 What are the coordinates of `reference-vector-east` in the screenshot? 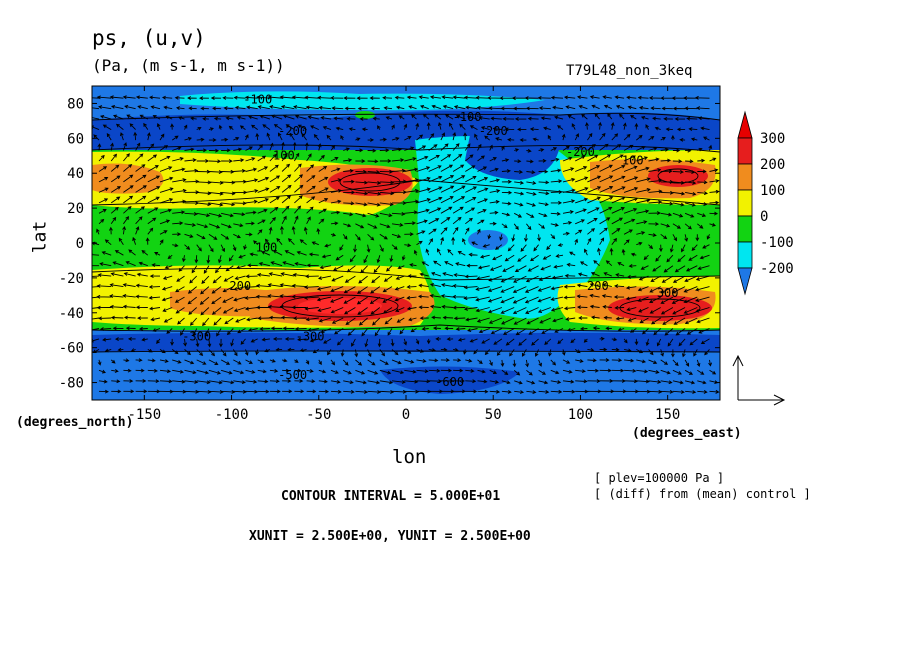 It's located at (762, 400).